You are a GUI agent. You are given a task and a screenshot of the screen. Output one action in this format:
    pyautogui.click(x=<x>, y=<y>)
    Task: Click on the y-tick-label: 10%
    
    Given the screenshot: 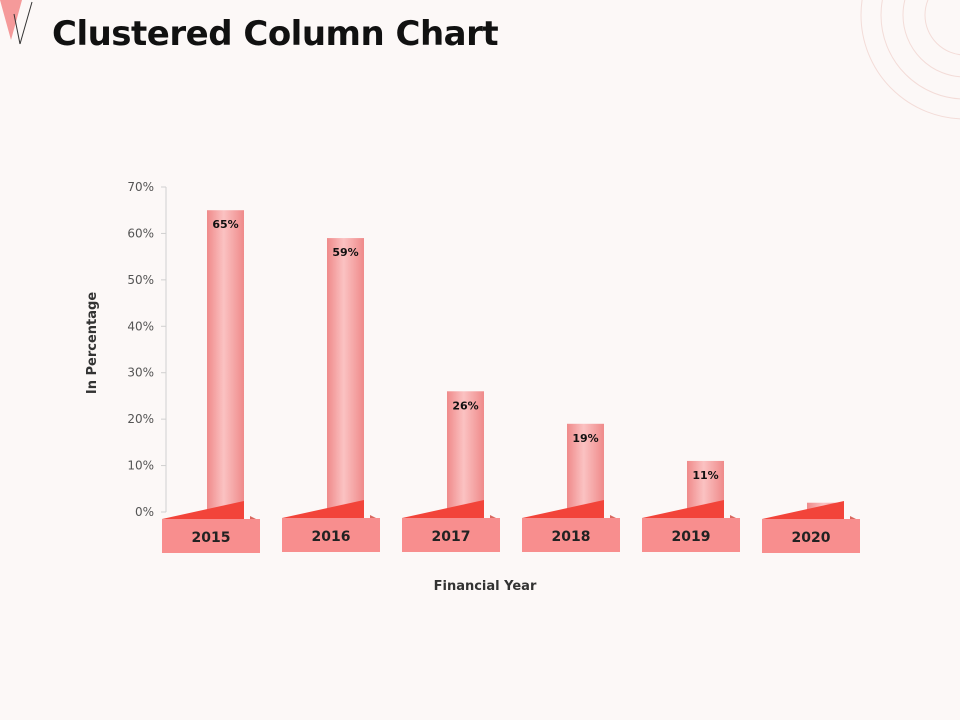 What is the action you would take?
    pyautogui.click(x=140, y=466)
    